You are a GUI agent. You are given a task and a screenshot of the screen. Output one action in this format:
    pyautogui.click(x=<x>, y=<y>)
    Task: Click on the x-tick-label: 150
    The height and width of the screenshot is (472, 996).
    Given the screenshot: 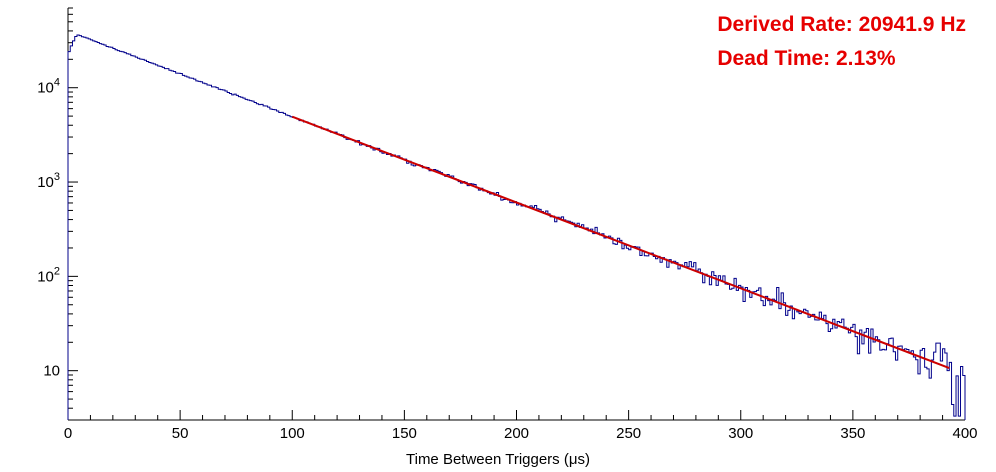 What is the action you would take?
    pyautogui.click(x=404, y=433)
    